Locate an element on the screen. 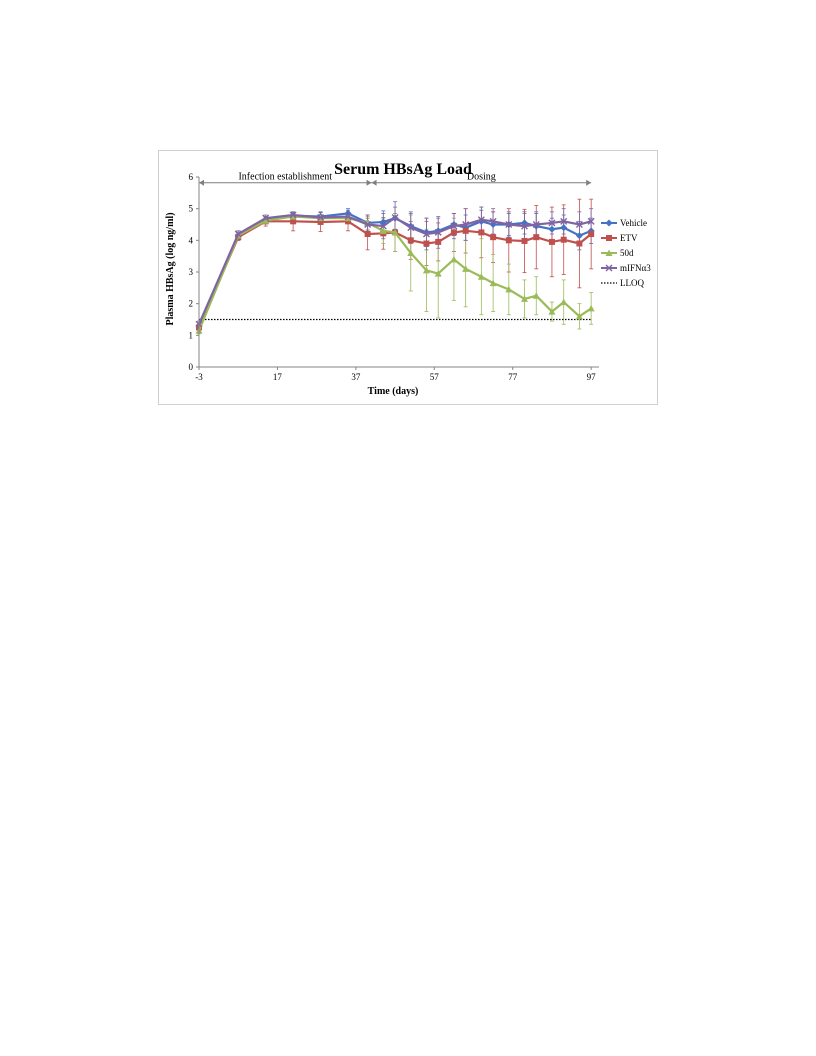  phase-label: Infection establishment is located at coordinates (285, 177).